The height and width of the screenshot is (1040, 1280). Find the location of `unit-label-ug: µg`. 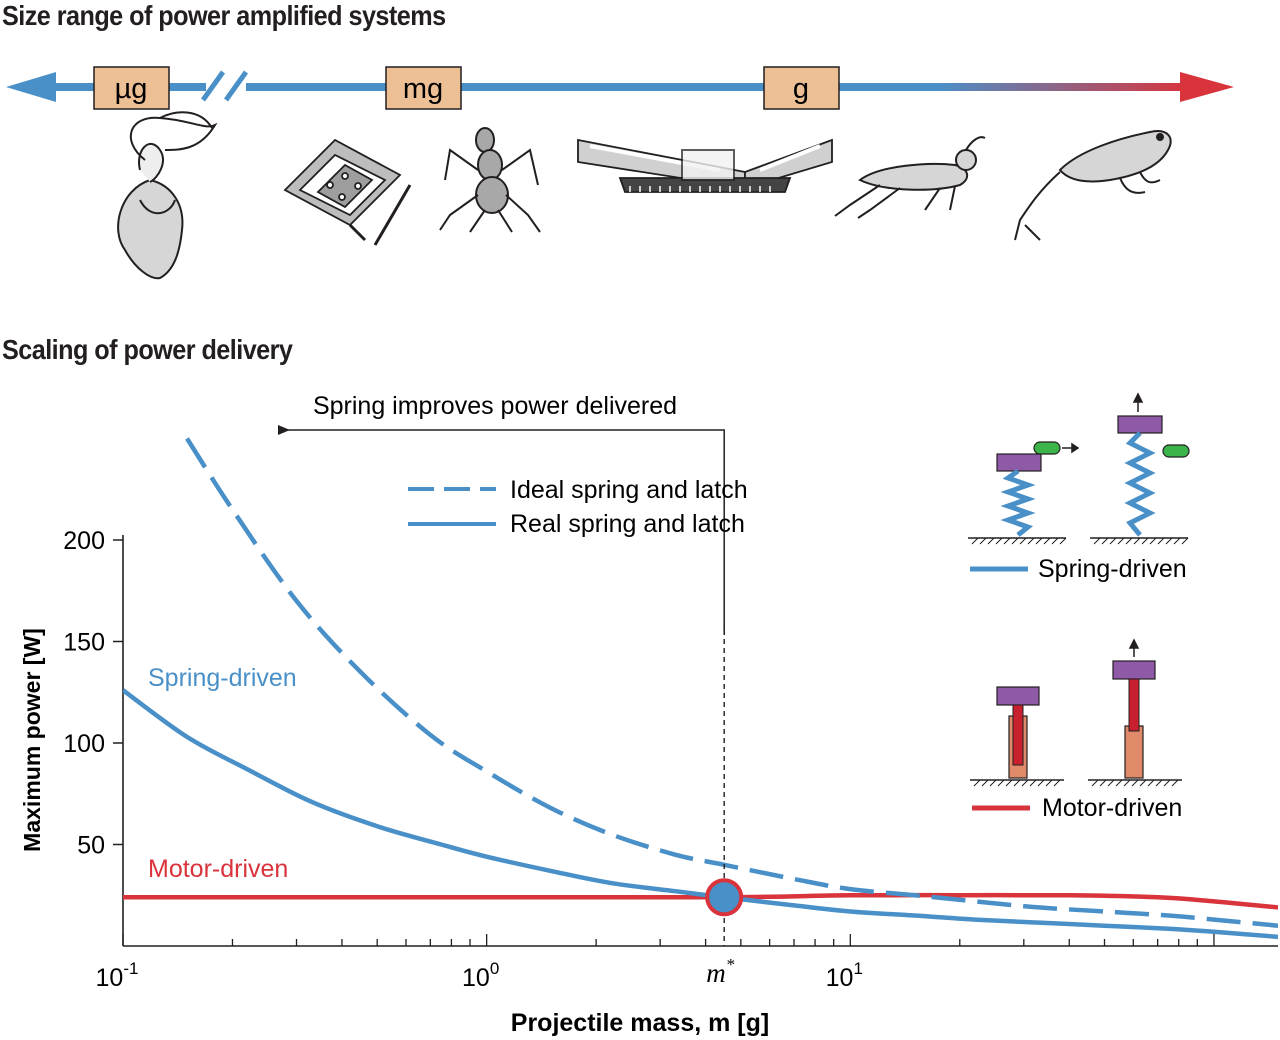

unit-label-ug: µg is located at coordinates (131, 89).